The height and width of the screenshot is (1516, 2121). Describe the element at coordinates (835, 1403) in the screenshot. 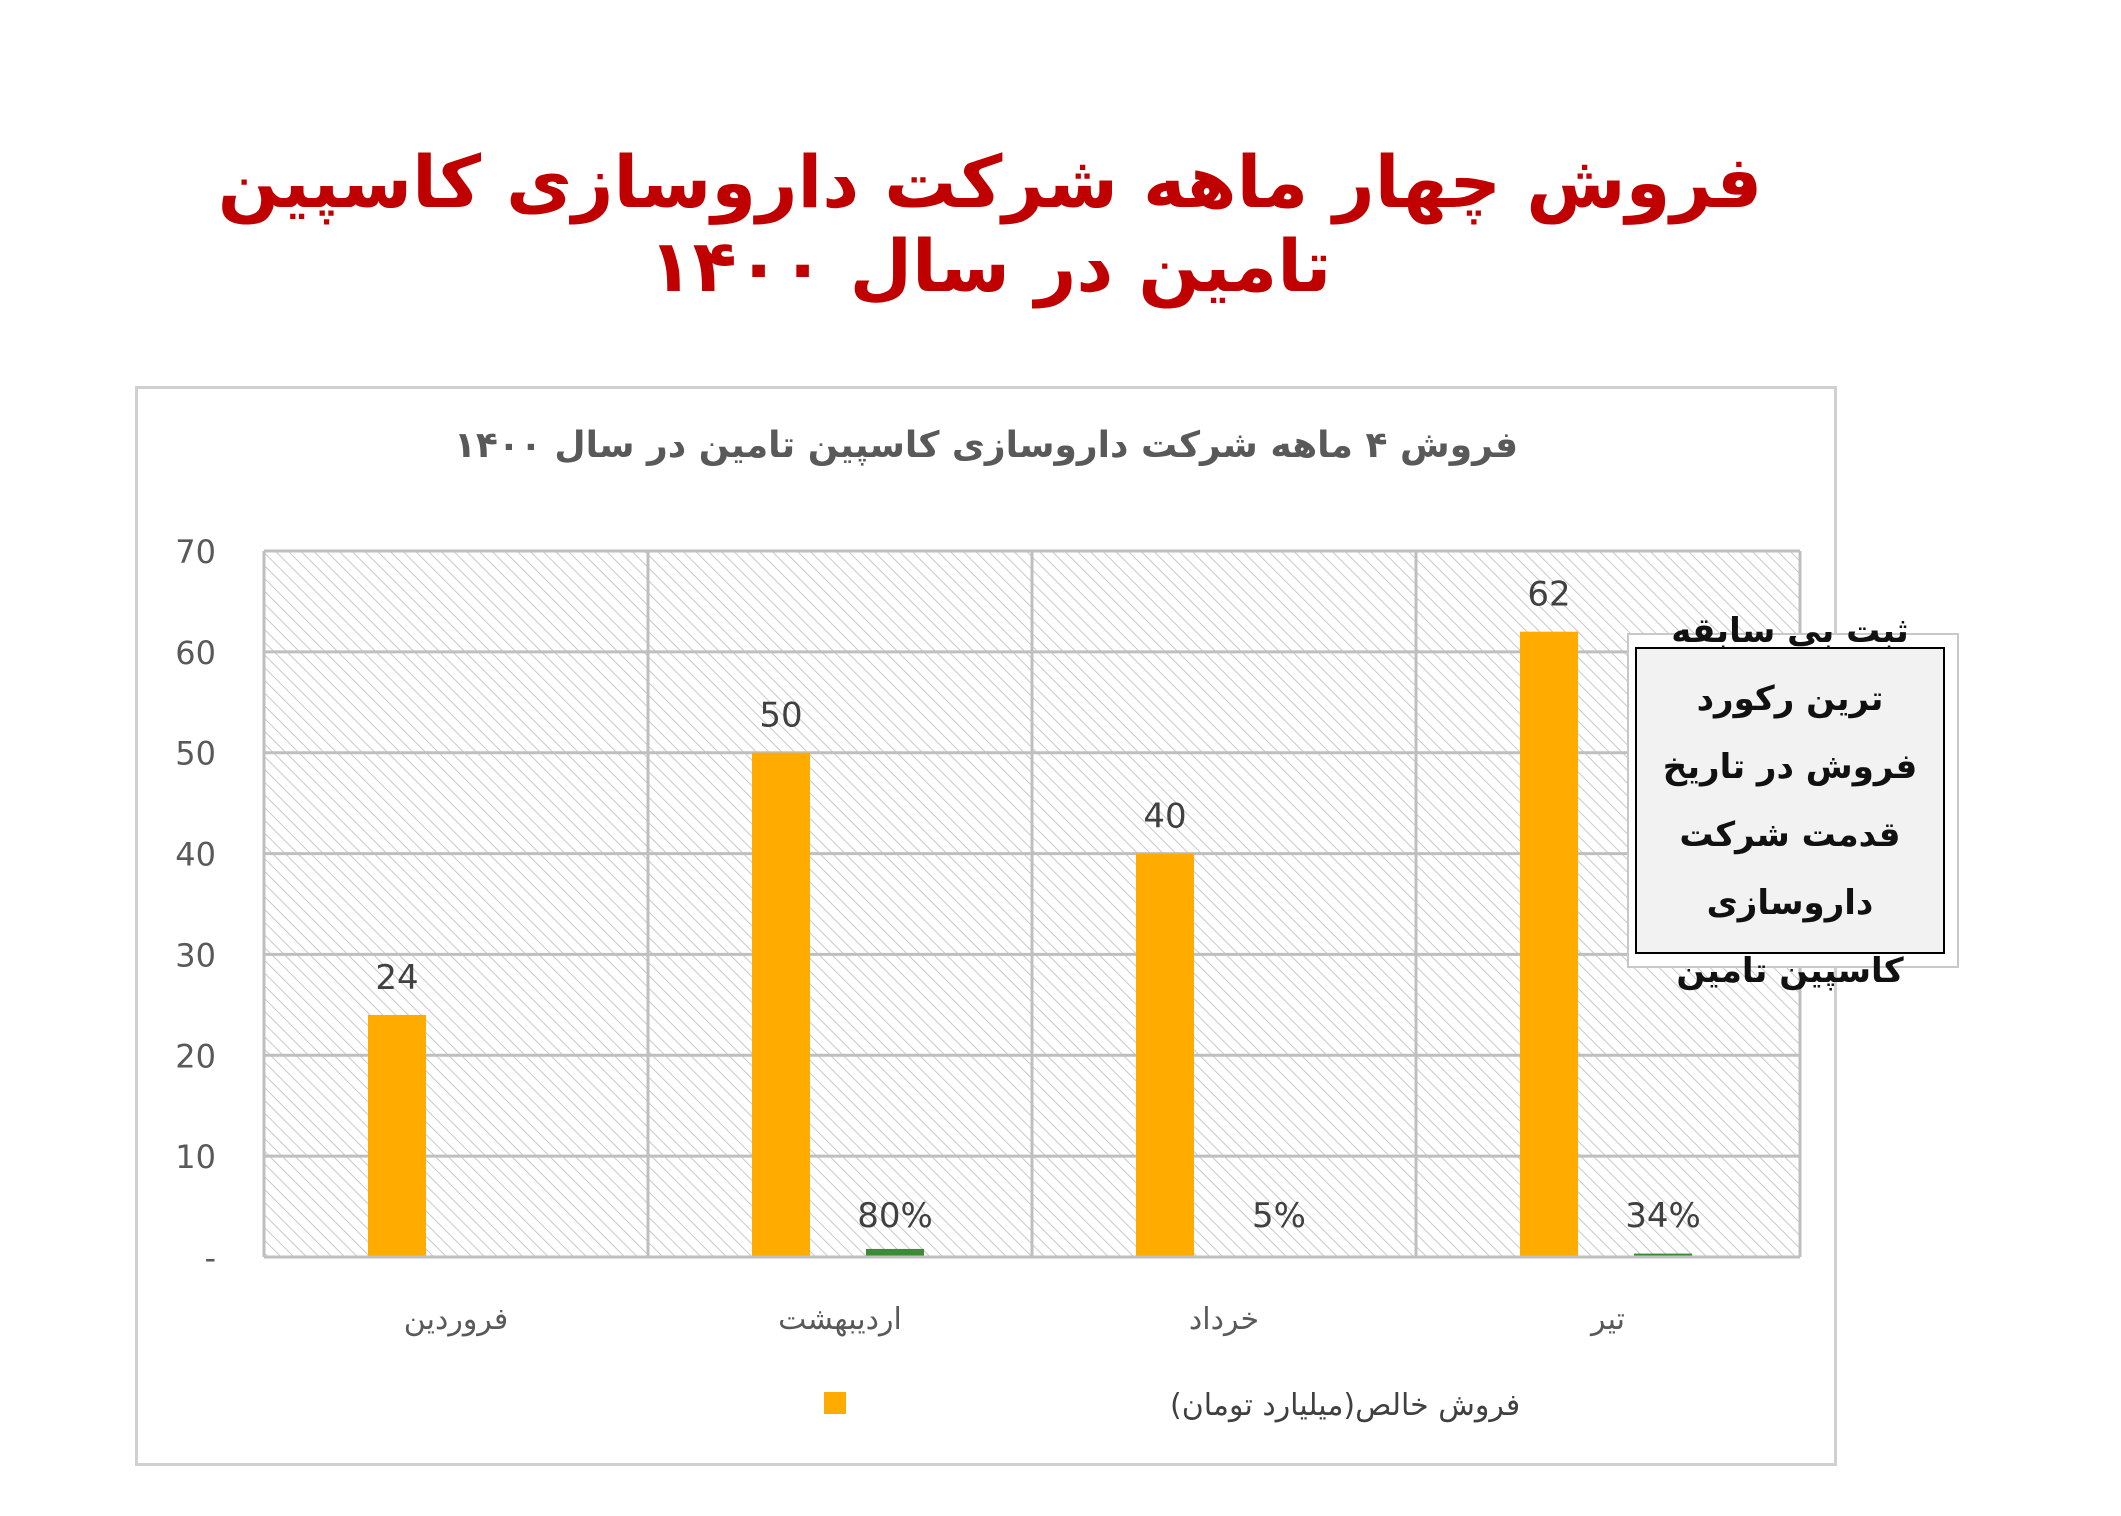

I see `legend-swatch` at that location.